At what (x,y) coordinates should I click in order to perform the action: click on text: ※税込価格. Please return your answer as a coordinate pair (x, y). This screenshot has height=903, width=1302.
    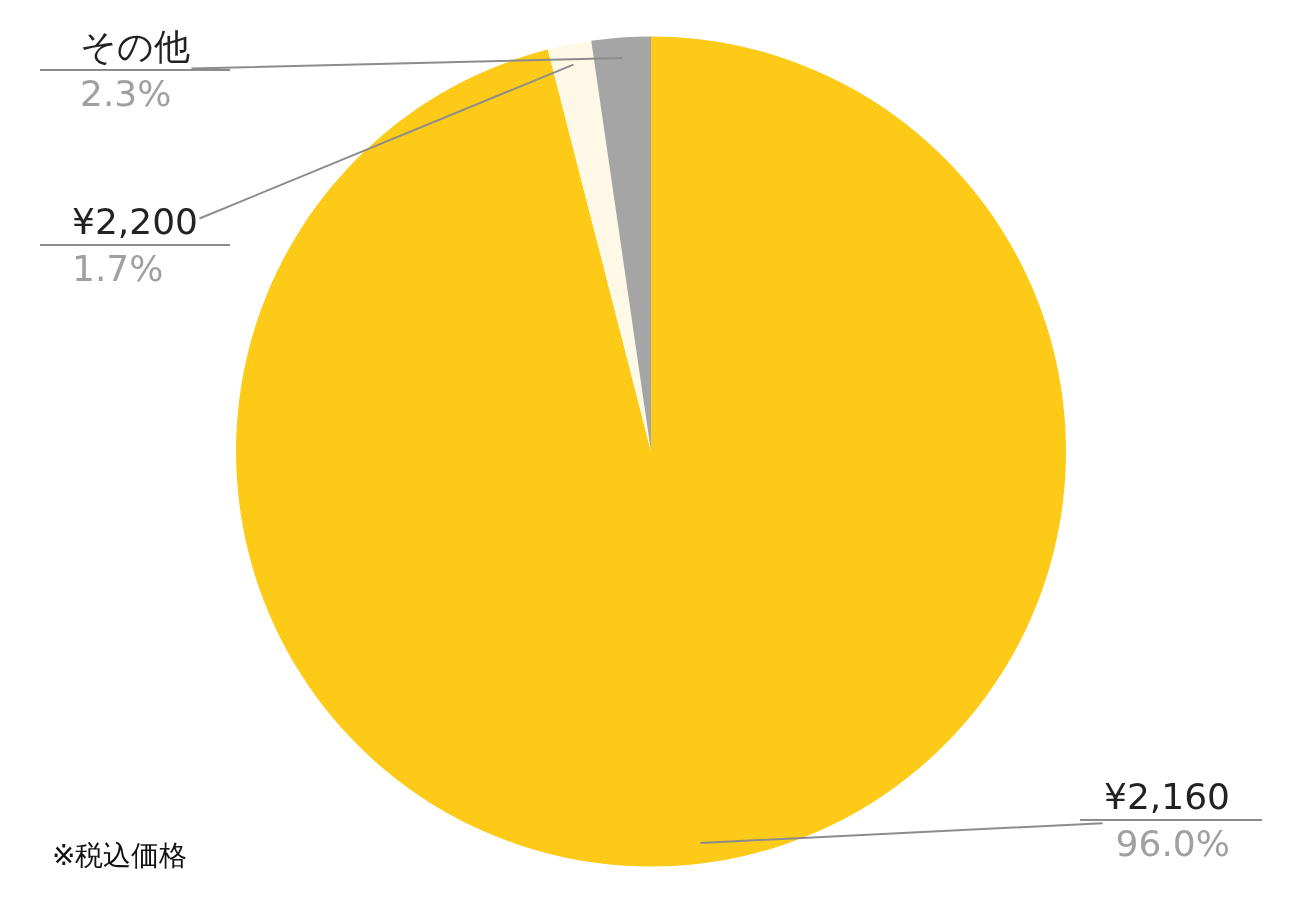
    Looking at the image, I should click on (120, 855).